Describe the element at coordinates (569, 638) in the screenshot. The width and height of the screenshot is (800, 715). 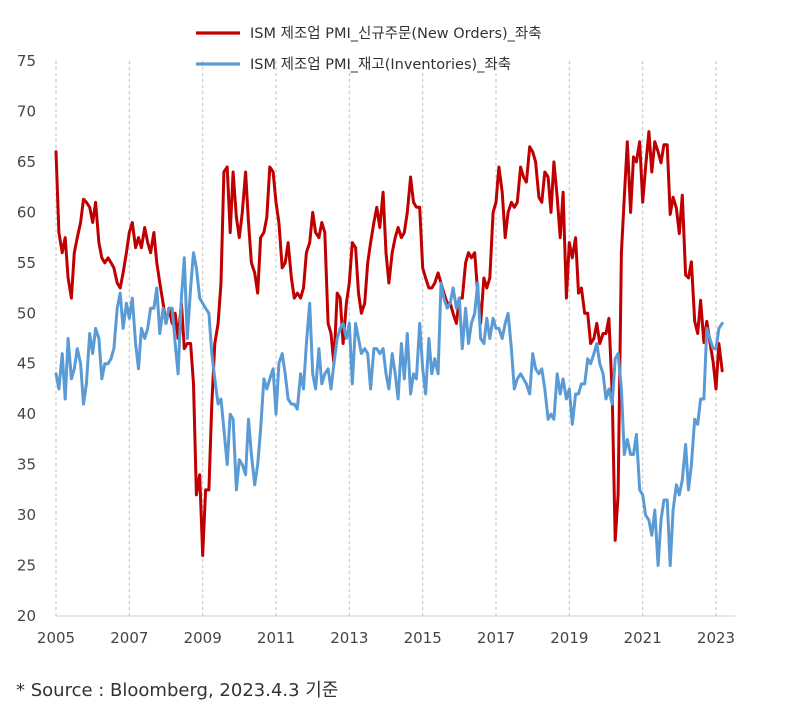
I see `x-tick-label: 2019` at that location.